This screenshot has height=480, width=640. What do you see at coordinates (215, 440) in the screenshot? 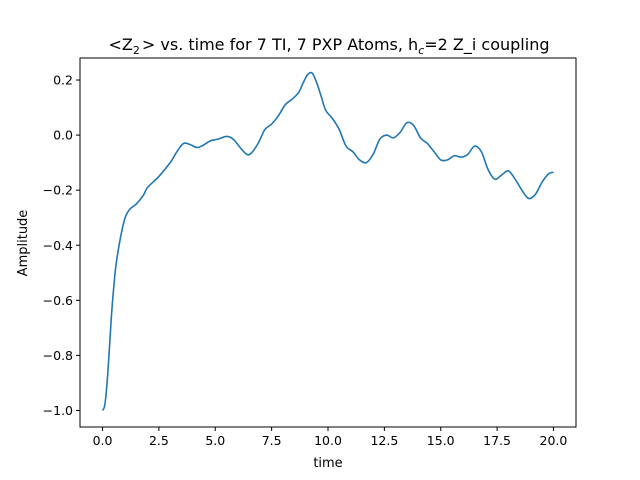
I see `x-tick-label: 5.0` at bounding box center [215, 440].